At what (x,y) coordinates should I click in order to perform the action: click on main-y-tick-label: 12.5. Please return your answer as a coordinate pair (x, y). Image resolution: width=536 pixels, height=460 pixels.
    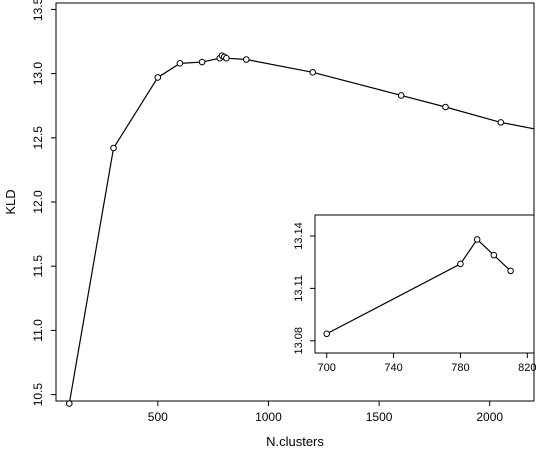
    Looking at the image, I should click on (38, 138).